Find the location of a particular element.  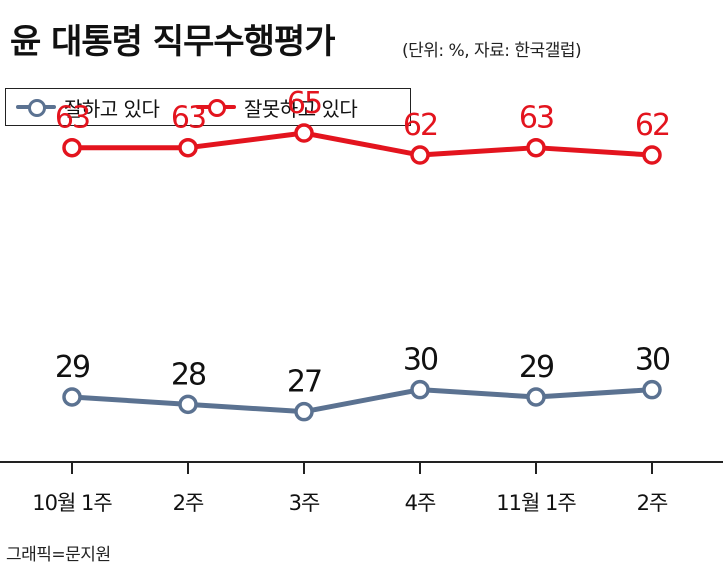

legend-label-disapprove: 잘못하고 있다 is located at coordinates (301, 108).